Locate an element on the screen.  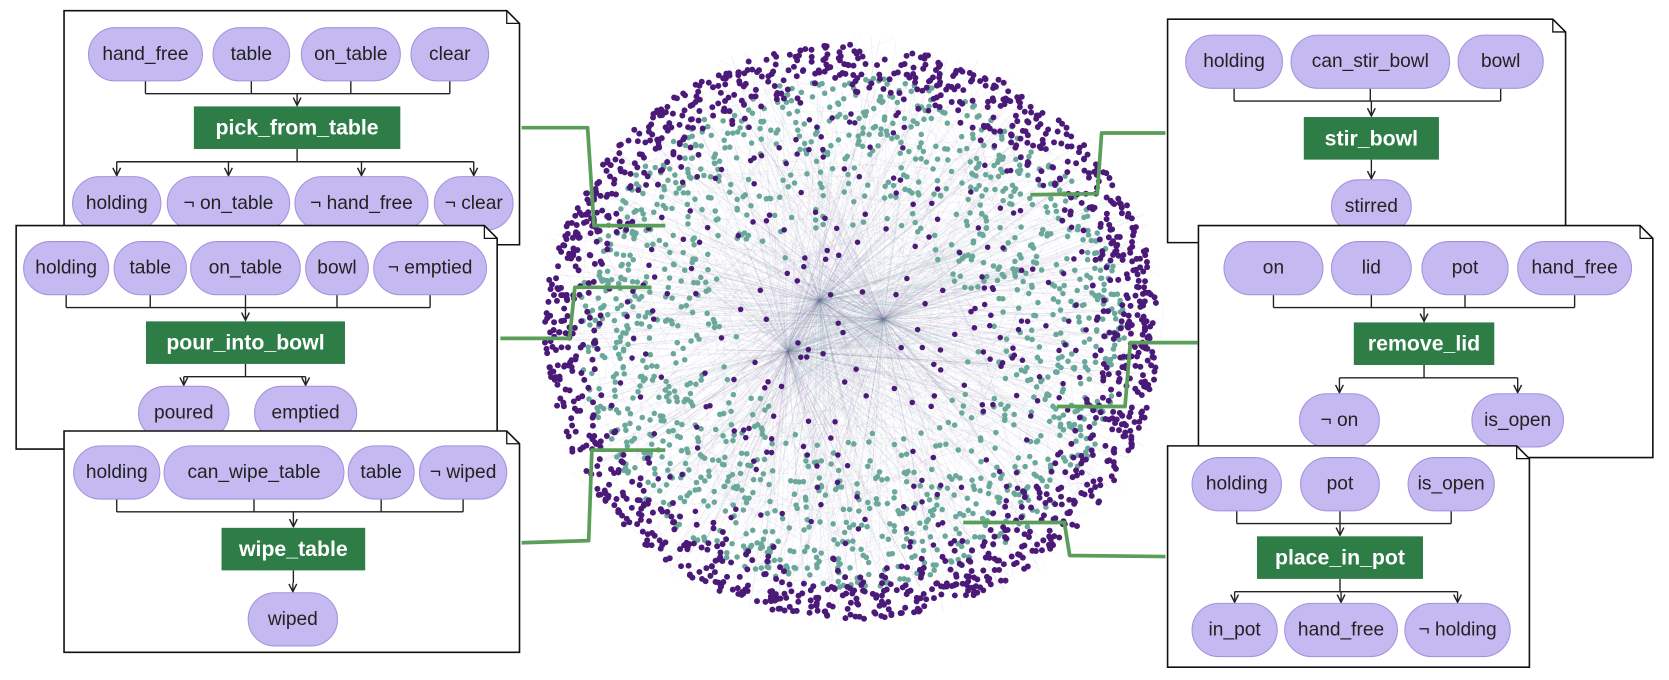
predicate-pill is located at coordinates (1340, 484).